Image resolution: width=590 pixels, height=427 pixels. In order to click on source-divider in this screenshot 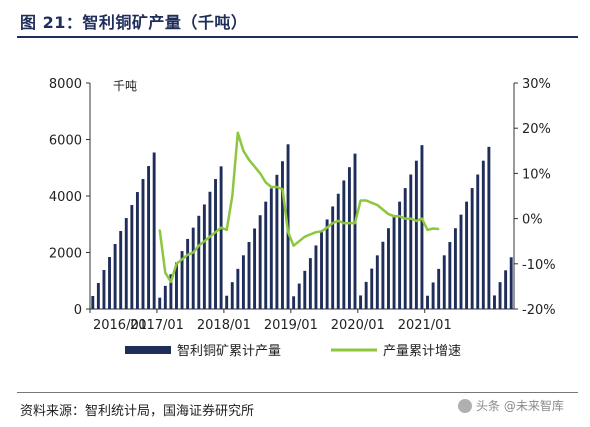, I will do `click(297, 392)`.